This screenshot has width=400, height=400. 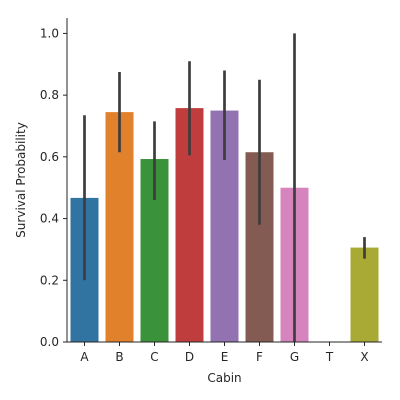 I want to click on x-tick-label-G: G, so click(x=294, y=357).